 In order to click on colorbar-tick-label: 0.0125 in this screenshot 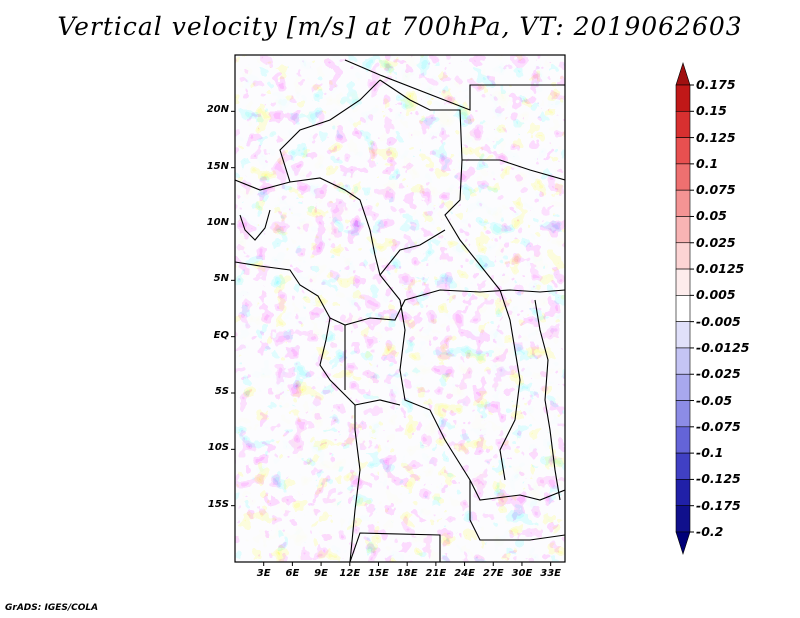, I will do `click(720, 269)`.